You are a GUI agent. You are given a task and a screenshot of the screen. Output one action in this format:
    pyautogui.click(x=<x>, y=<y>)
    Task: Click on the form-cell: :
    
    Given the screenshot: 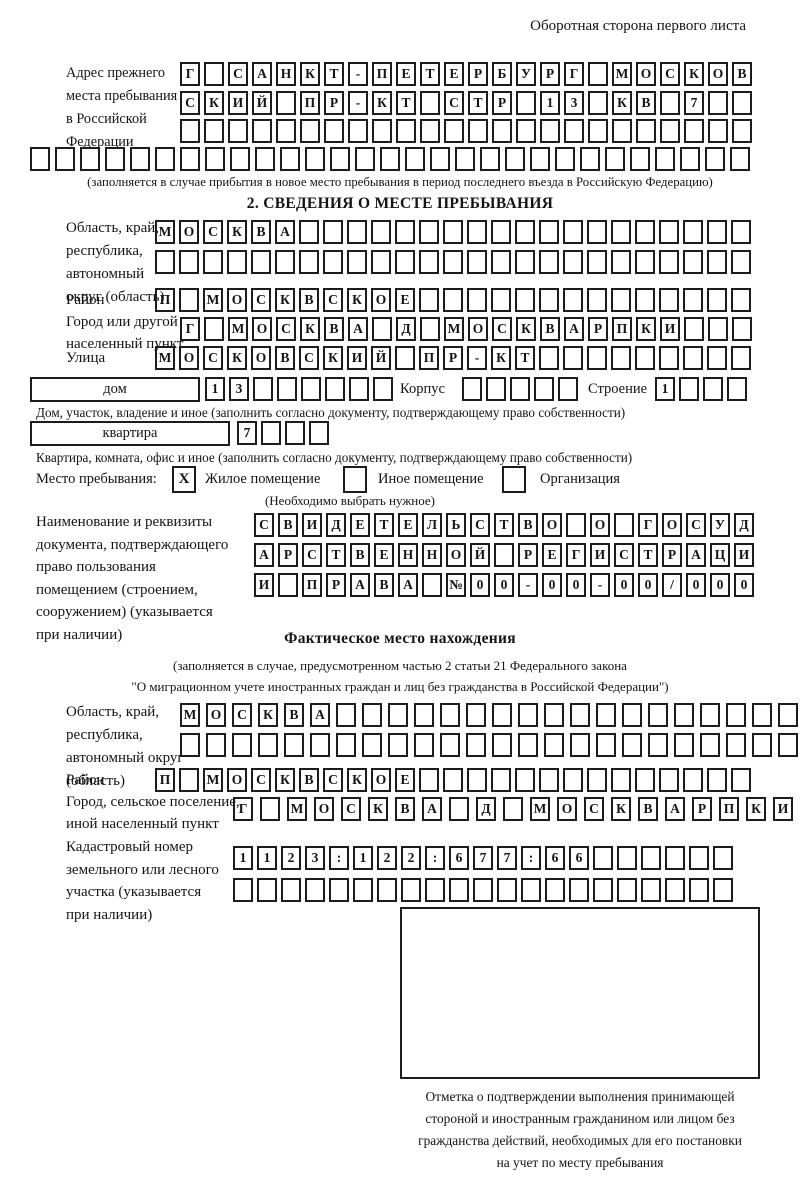 What is the action you would take?
    pyautogui.click(x=531, y=858)
    